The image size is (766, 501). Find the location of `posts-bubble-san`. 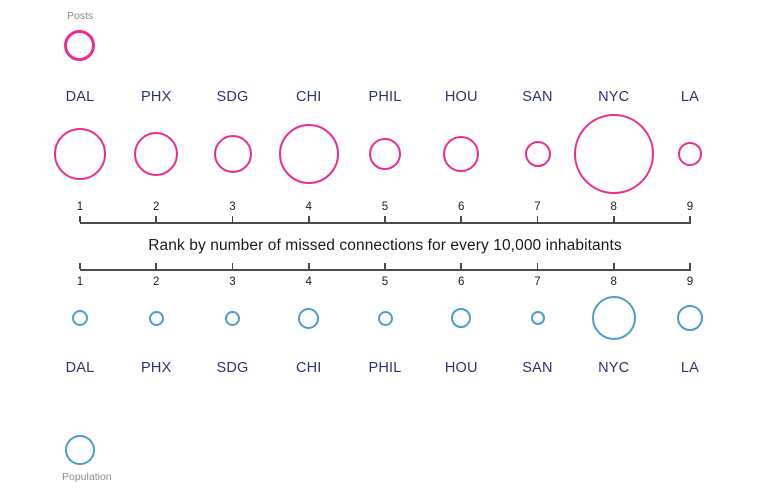

posts-bubble-san is located at coordinates (537, 154).